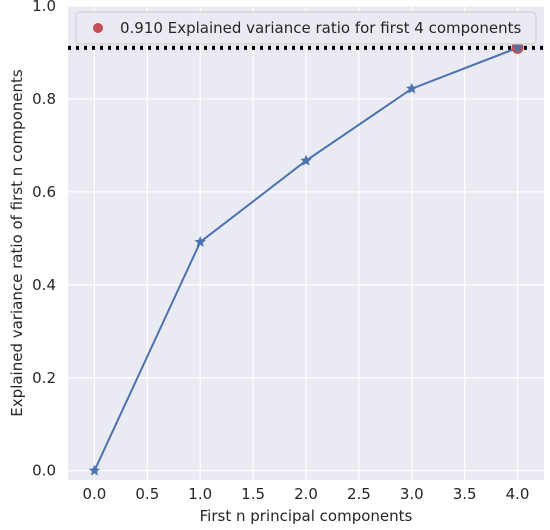 This screenshot has width=550, height=530. Describe the element at coordinates (44, 99) in the screenshot. I see `y-tick-label: 0.8` at that location.